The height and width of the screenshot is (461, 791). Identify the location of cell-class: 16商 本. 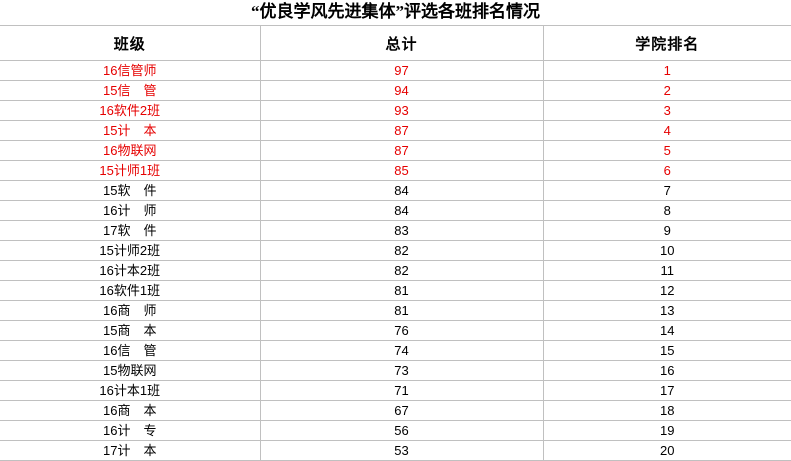
(130, 410).